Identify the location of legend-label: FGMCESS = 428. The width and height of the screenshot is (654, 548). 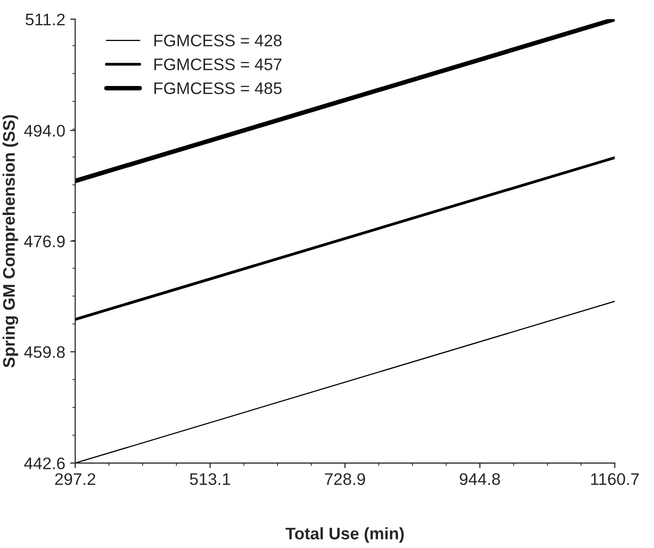
(218, 40).